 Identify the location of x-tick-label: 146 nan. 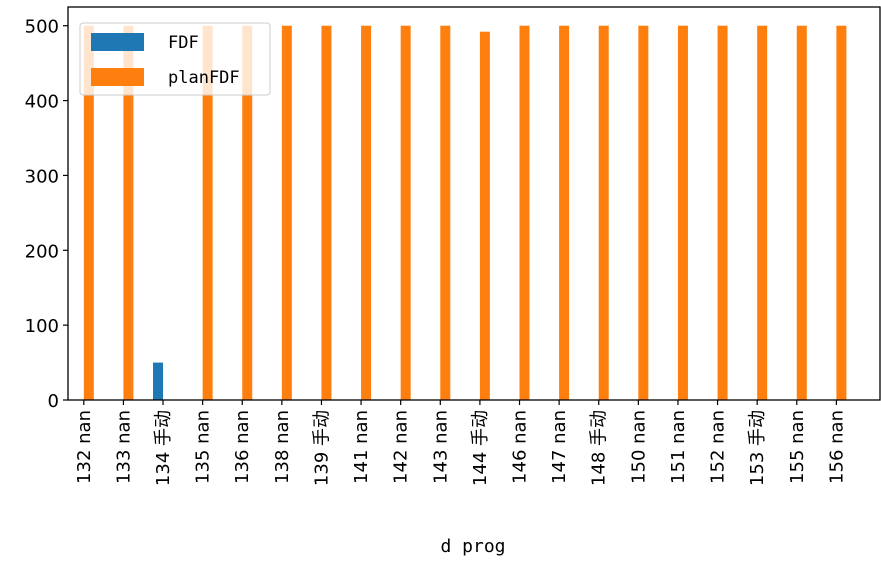
(520, 447).